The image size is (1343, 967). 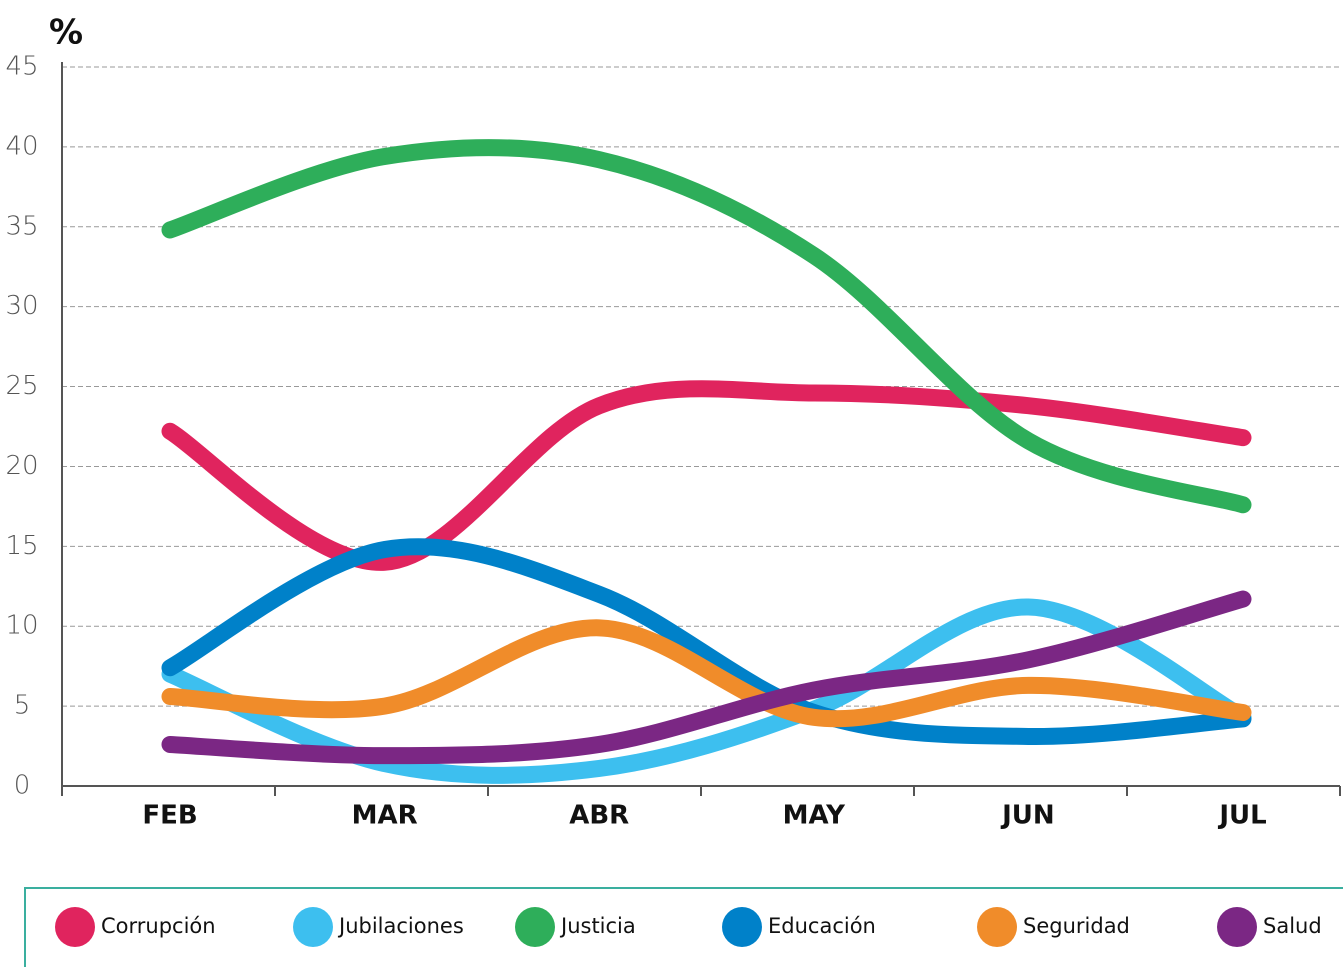 I want to click on x-tick-label: FEB, so click(x=169, y=816).